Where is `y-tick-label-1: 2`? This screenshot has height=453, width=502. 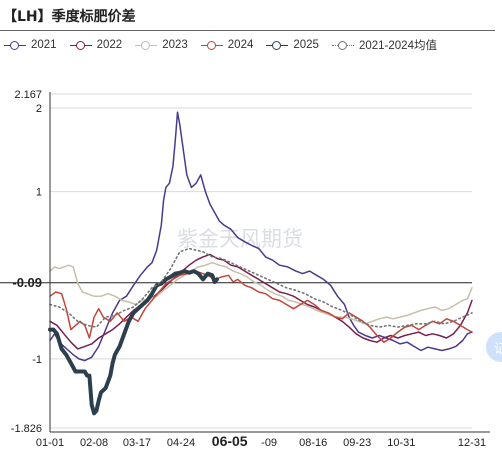 y-tick-label-1: 2 is located at coordinates (39, 109).